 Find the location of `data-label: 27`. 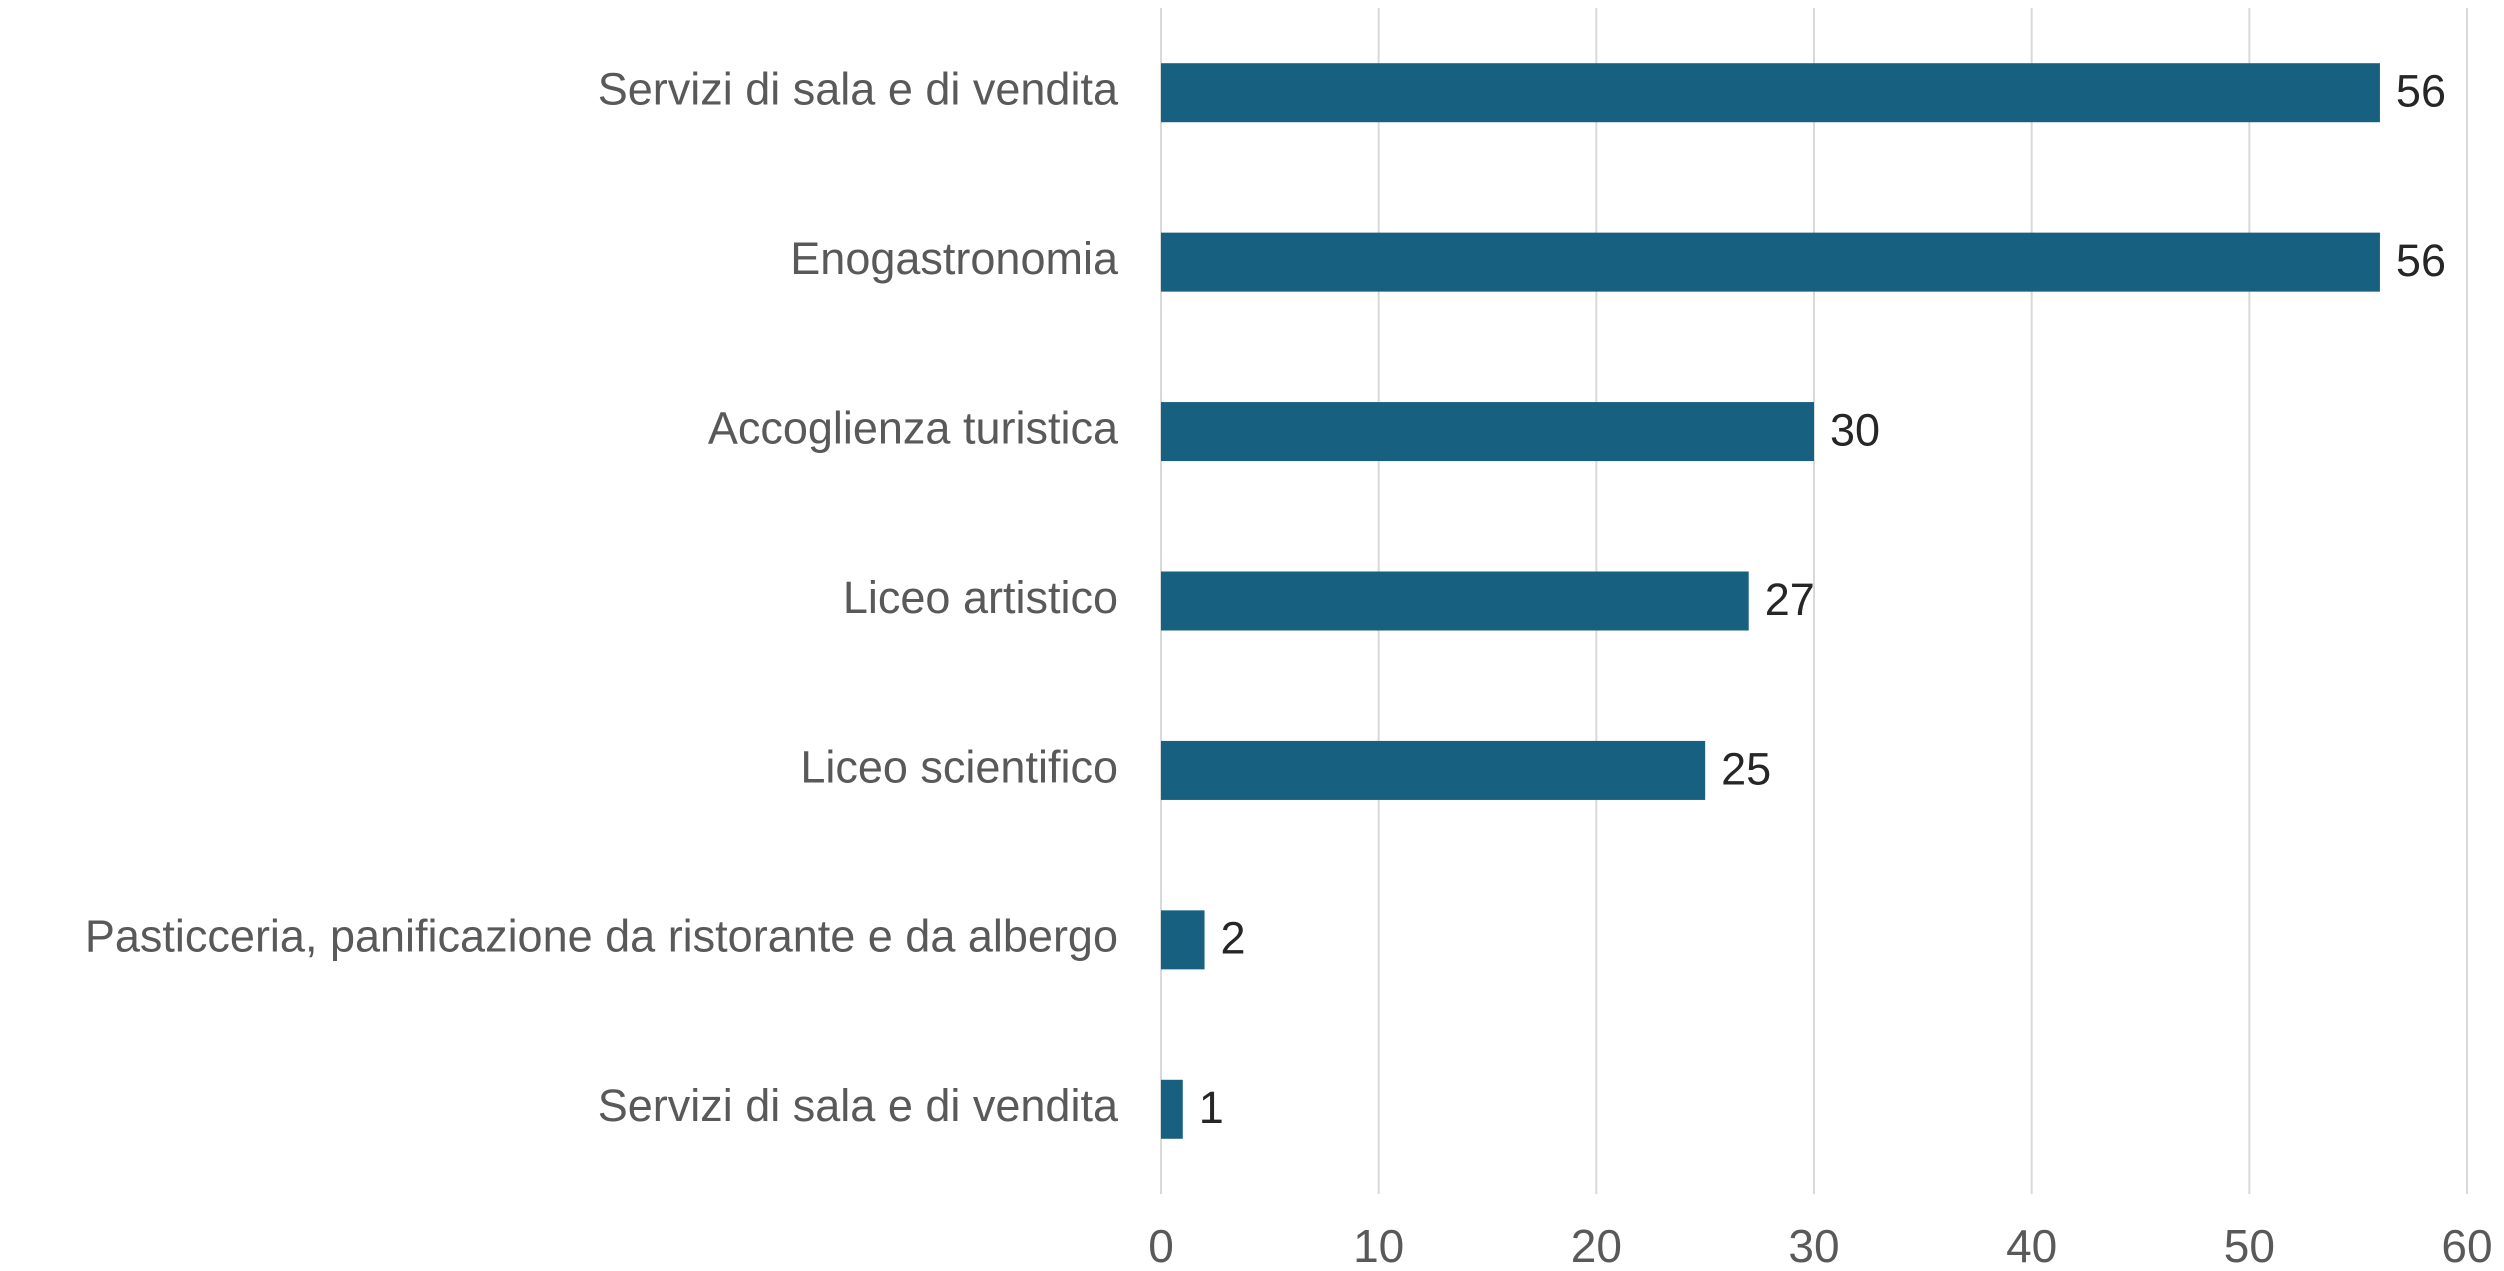

data-label: 27 is located at coordinates (1790, 599).